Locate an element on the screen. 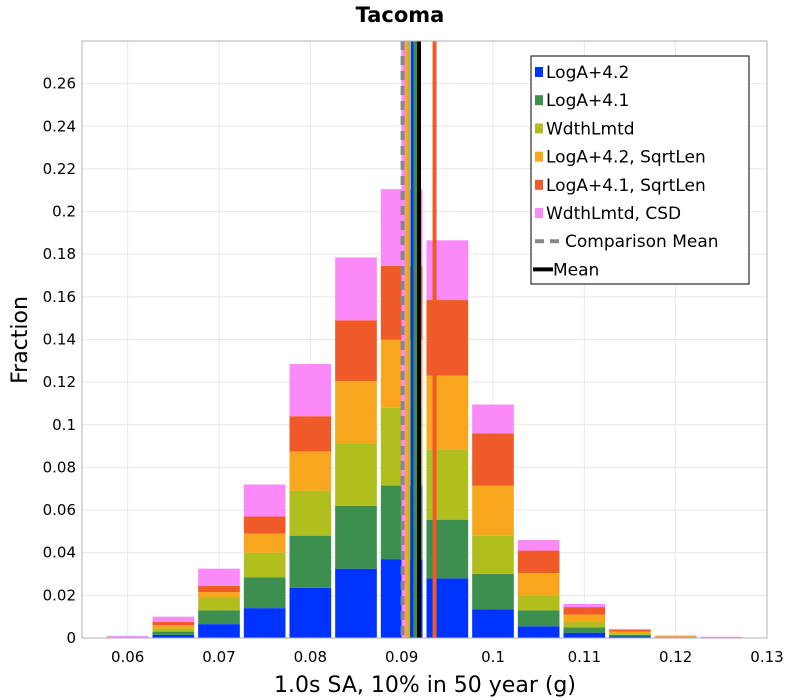 This screenshot has width=800, height=700. chart-title: Tacoma is located at coordinates (400, 15).